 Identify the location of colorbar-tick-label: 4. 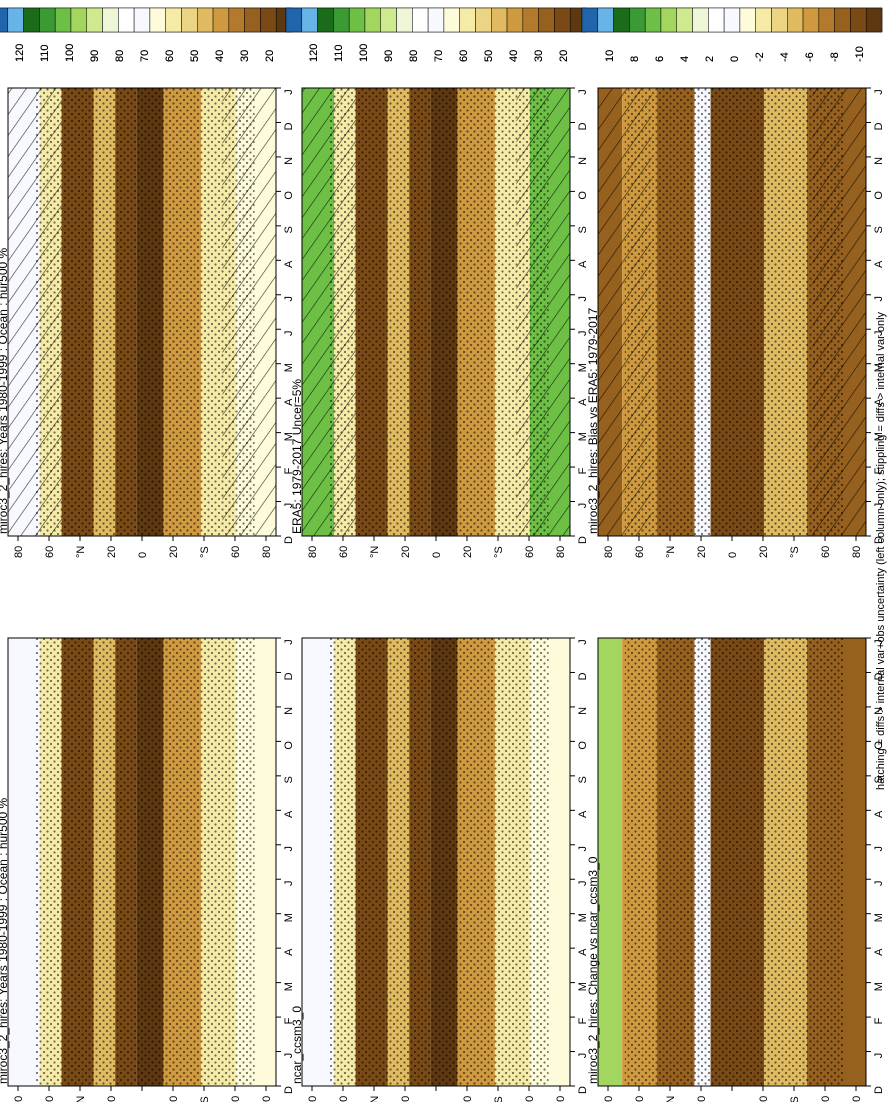
(685, 59).